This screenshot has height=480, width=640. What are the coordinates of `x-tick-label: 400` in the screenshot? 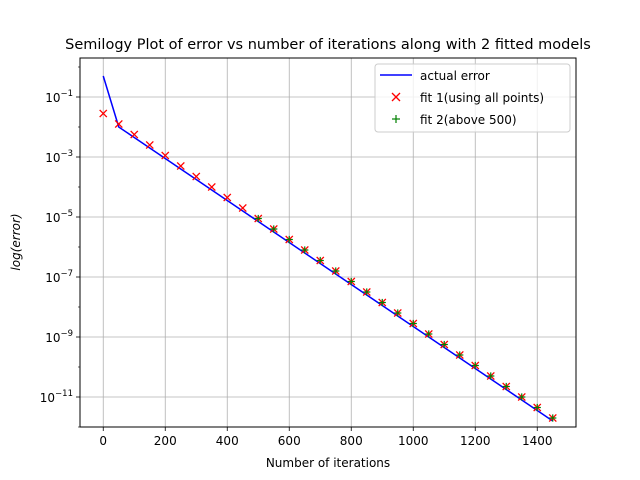 It's located at (227, 441).